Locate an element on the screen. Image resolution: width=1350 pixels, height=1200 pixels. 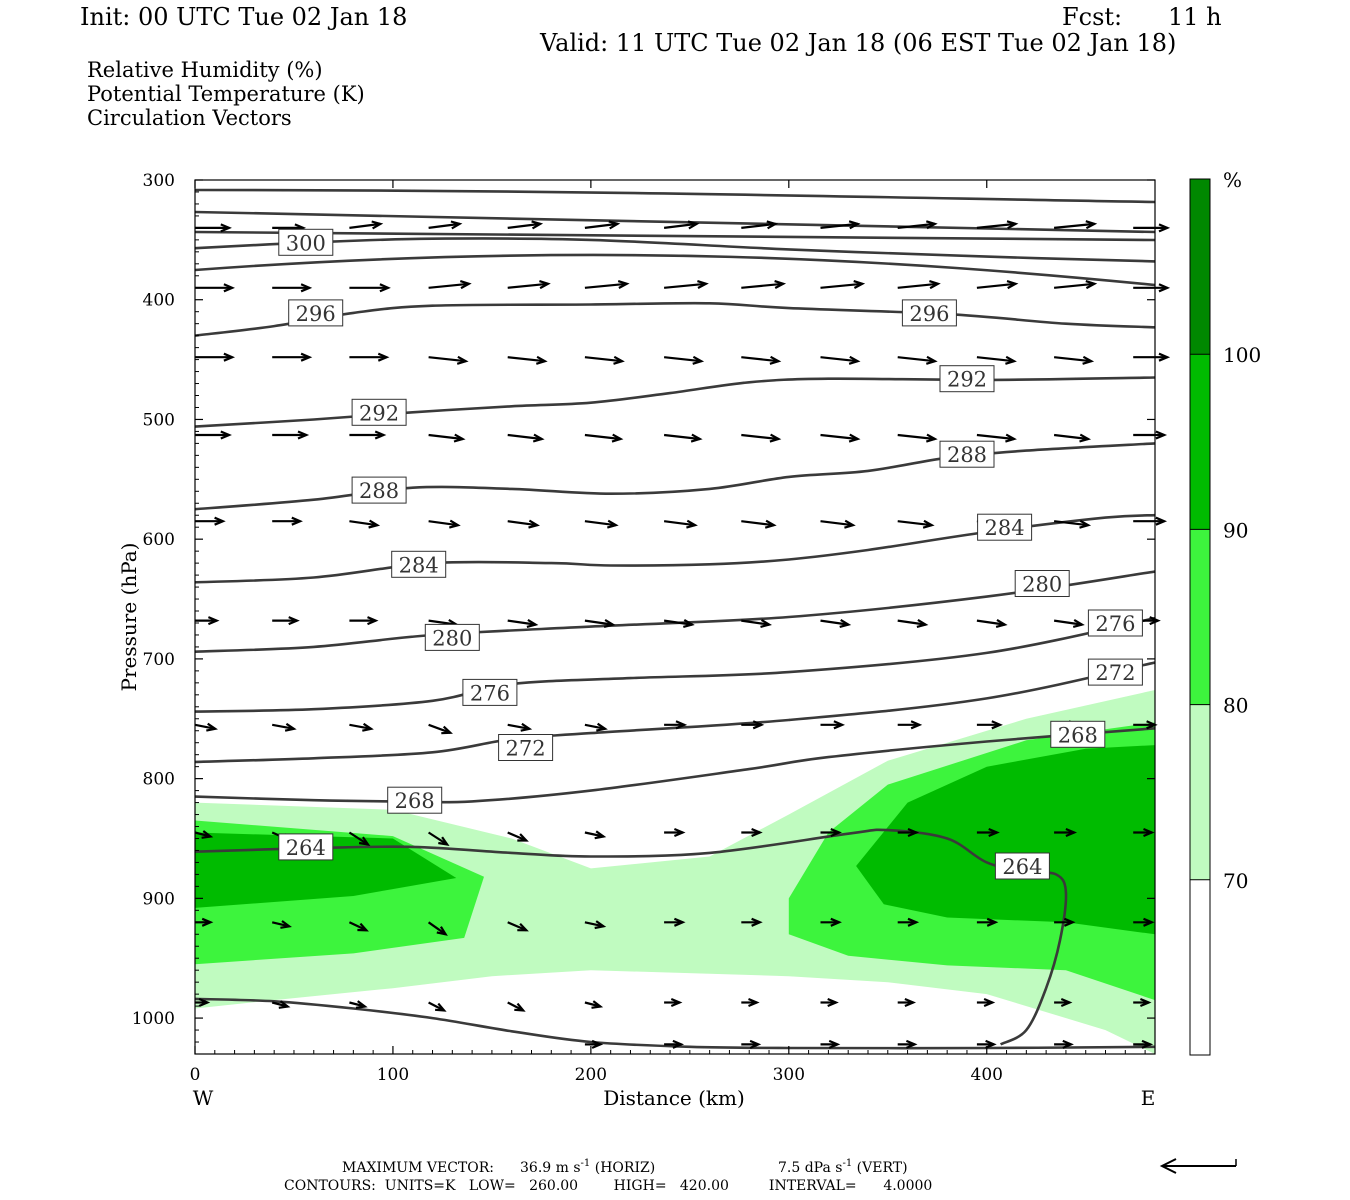
contour-label-276: 276 is located at coordinates (490, 692).